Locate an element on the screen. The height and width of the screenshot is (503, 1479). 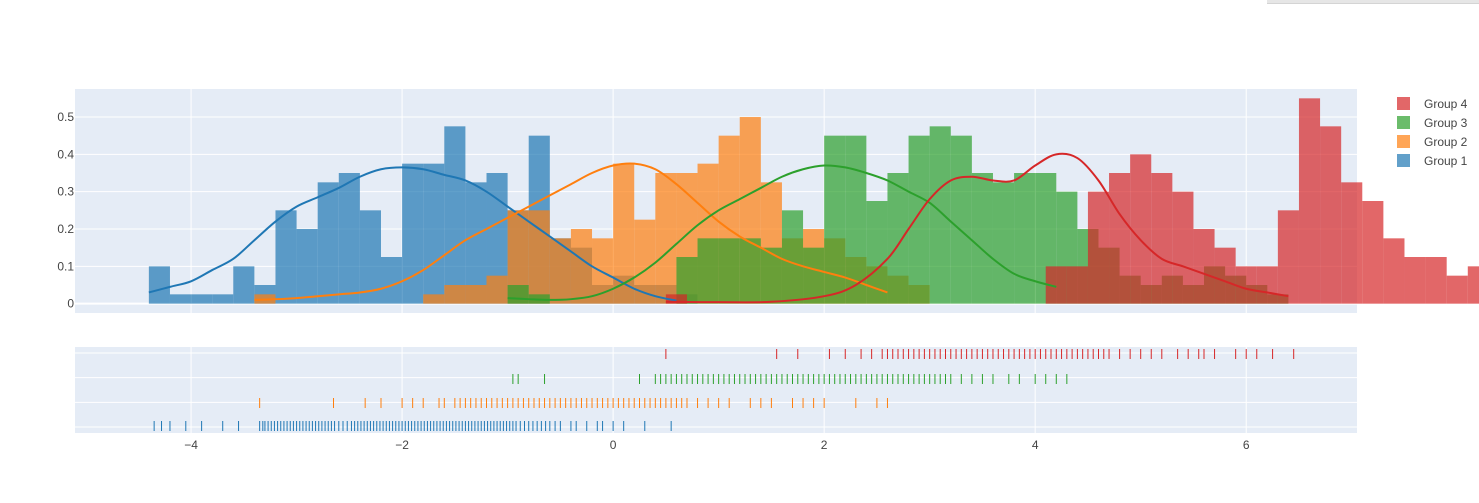
legend-label: Group 3 is located at coordinates (1446, 123).